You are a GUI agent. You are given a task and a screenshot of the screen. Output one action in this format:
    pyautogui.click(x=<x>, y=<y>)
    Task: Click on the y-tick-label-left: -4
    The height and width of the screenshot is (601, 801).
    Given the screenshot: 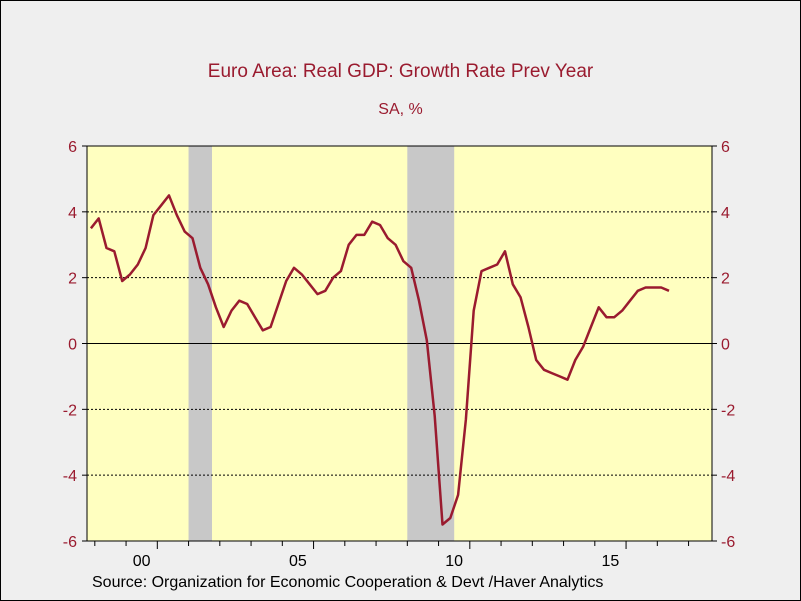 What is the action you would take?
    pyautogui.click(x=70, y=476)
    